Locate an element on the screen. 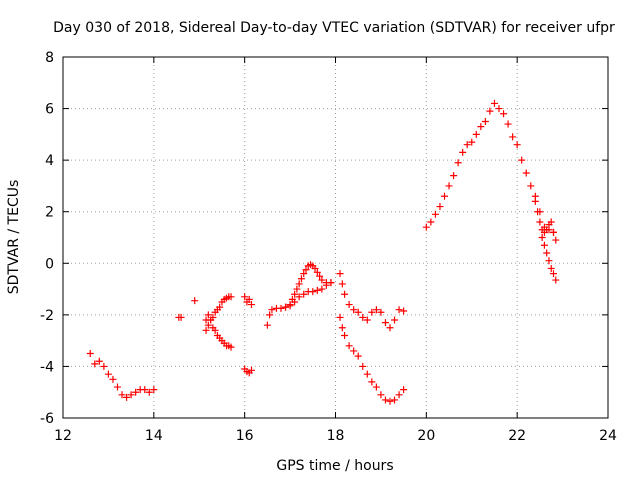 Image resolution: width=640 pixels, height=480 pixels. x-tick-label: 16 is located at coordinates (245, 436).